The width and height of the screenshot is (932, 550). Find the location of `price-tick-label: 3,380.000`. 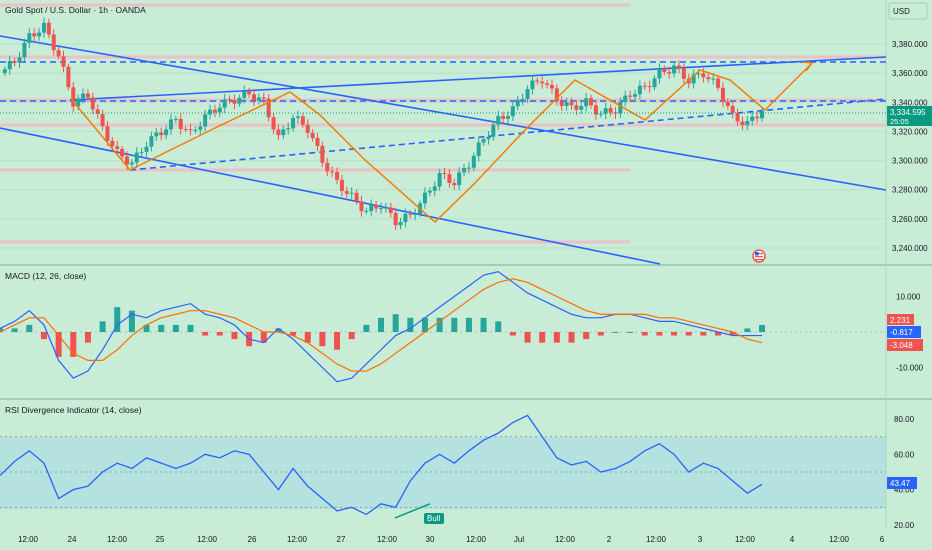

price-tick-label: 3,380.000 is located at coordinates (910, 44).